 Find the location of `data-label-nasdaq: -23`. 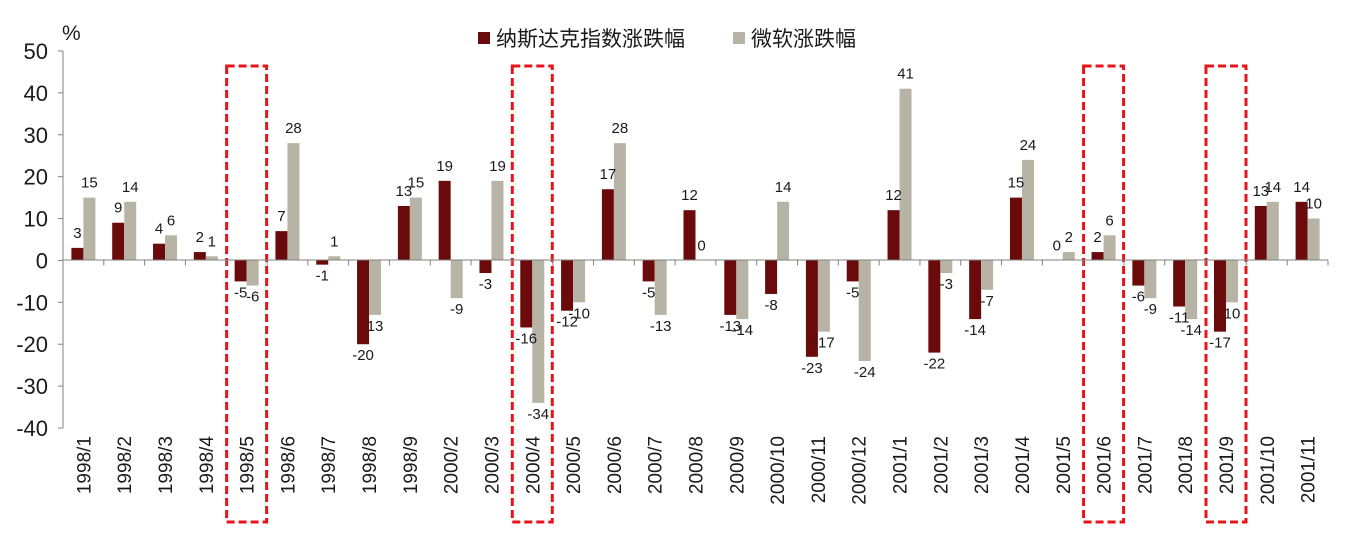

data-label-nasdaq: -23 is located at coordinates (812, 368).